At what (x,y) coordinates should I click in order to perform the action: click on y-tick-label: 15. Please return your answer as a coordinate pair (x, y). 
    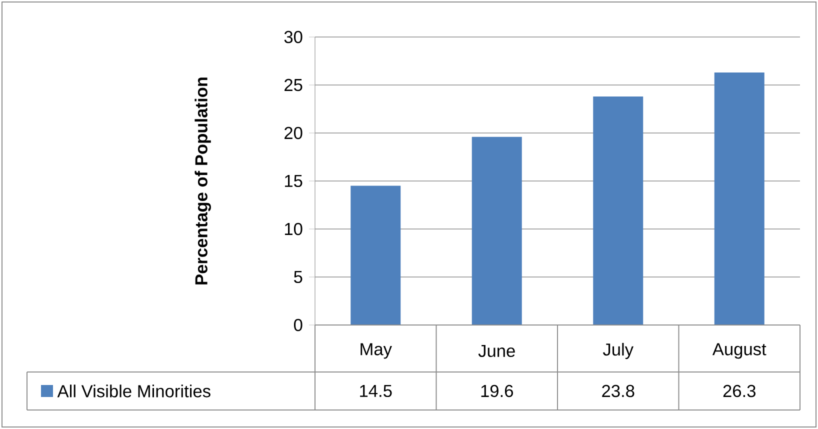
    Looking at the image, I should click on (293, 181).